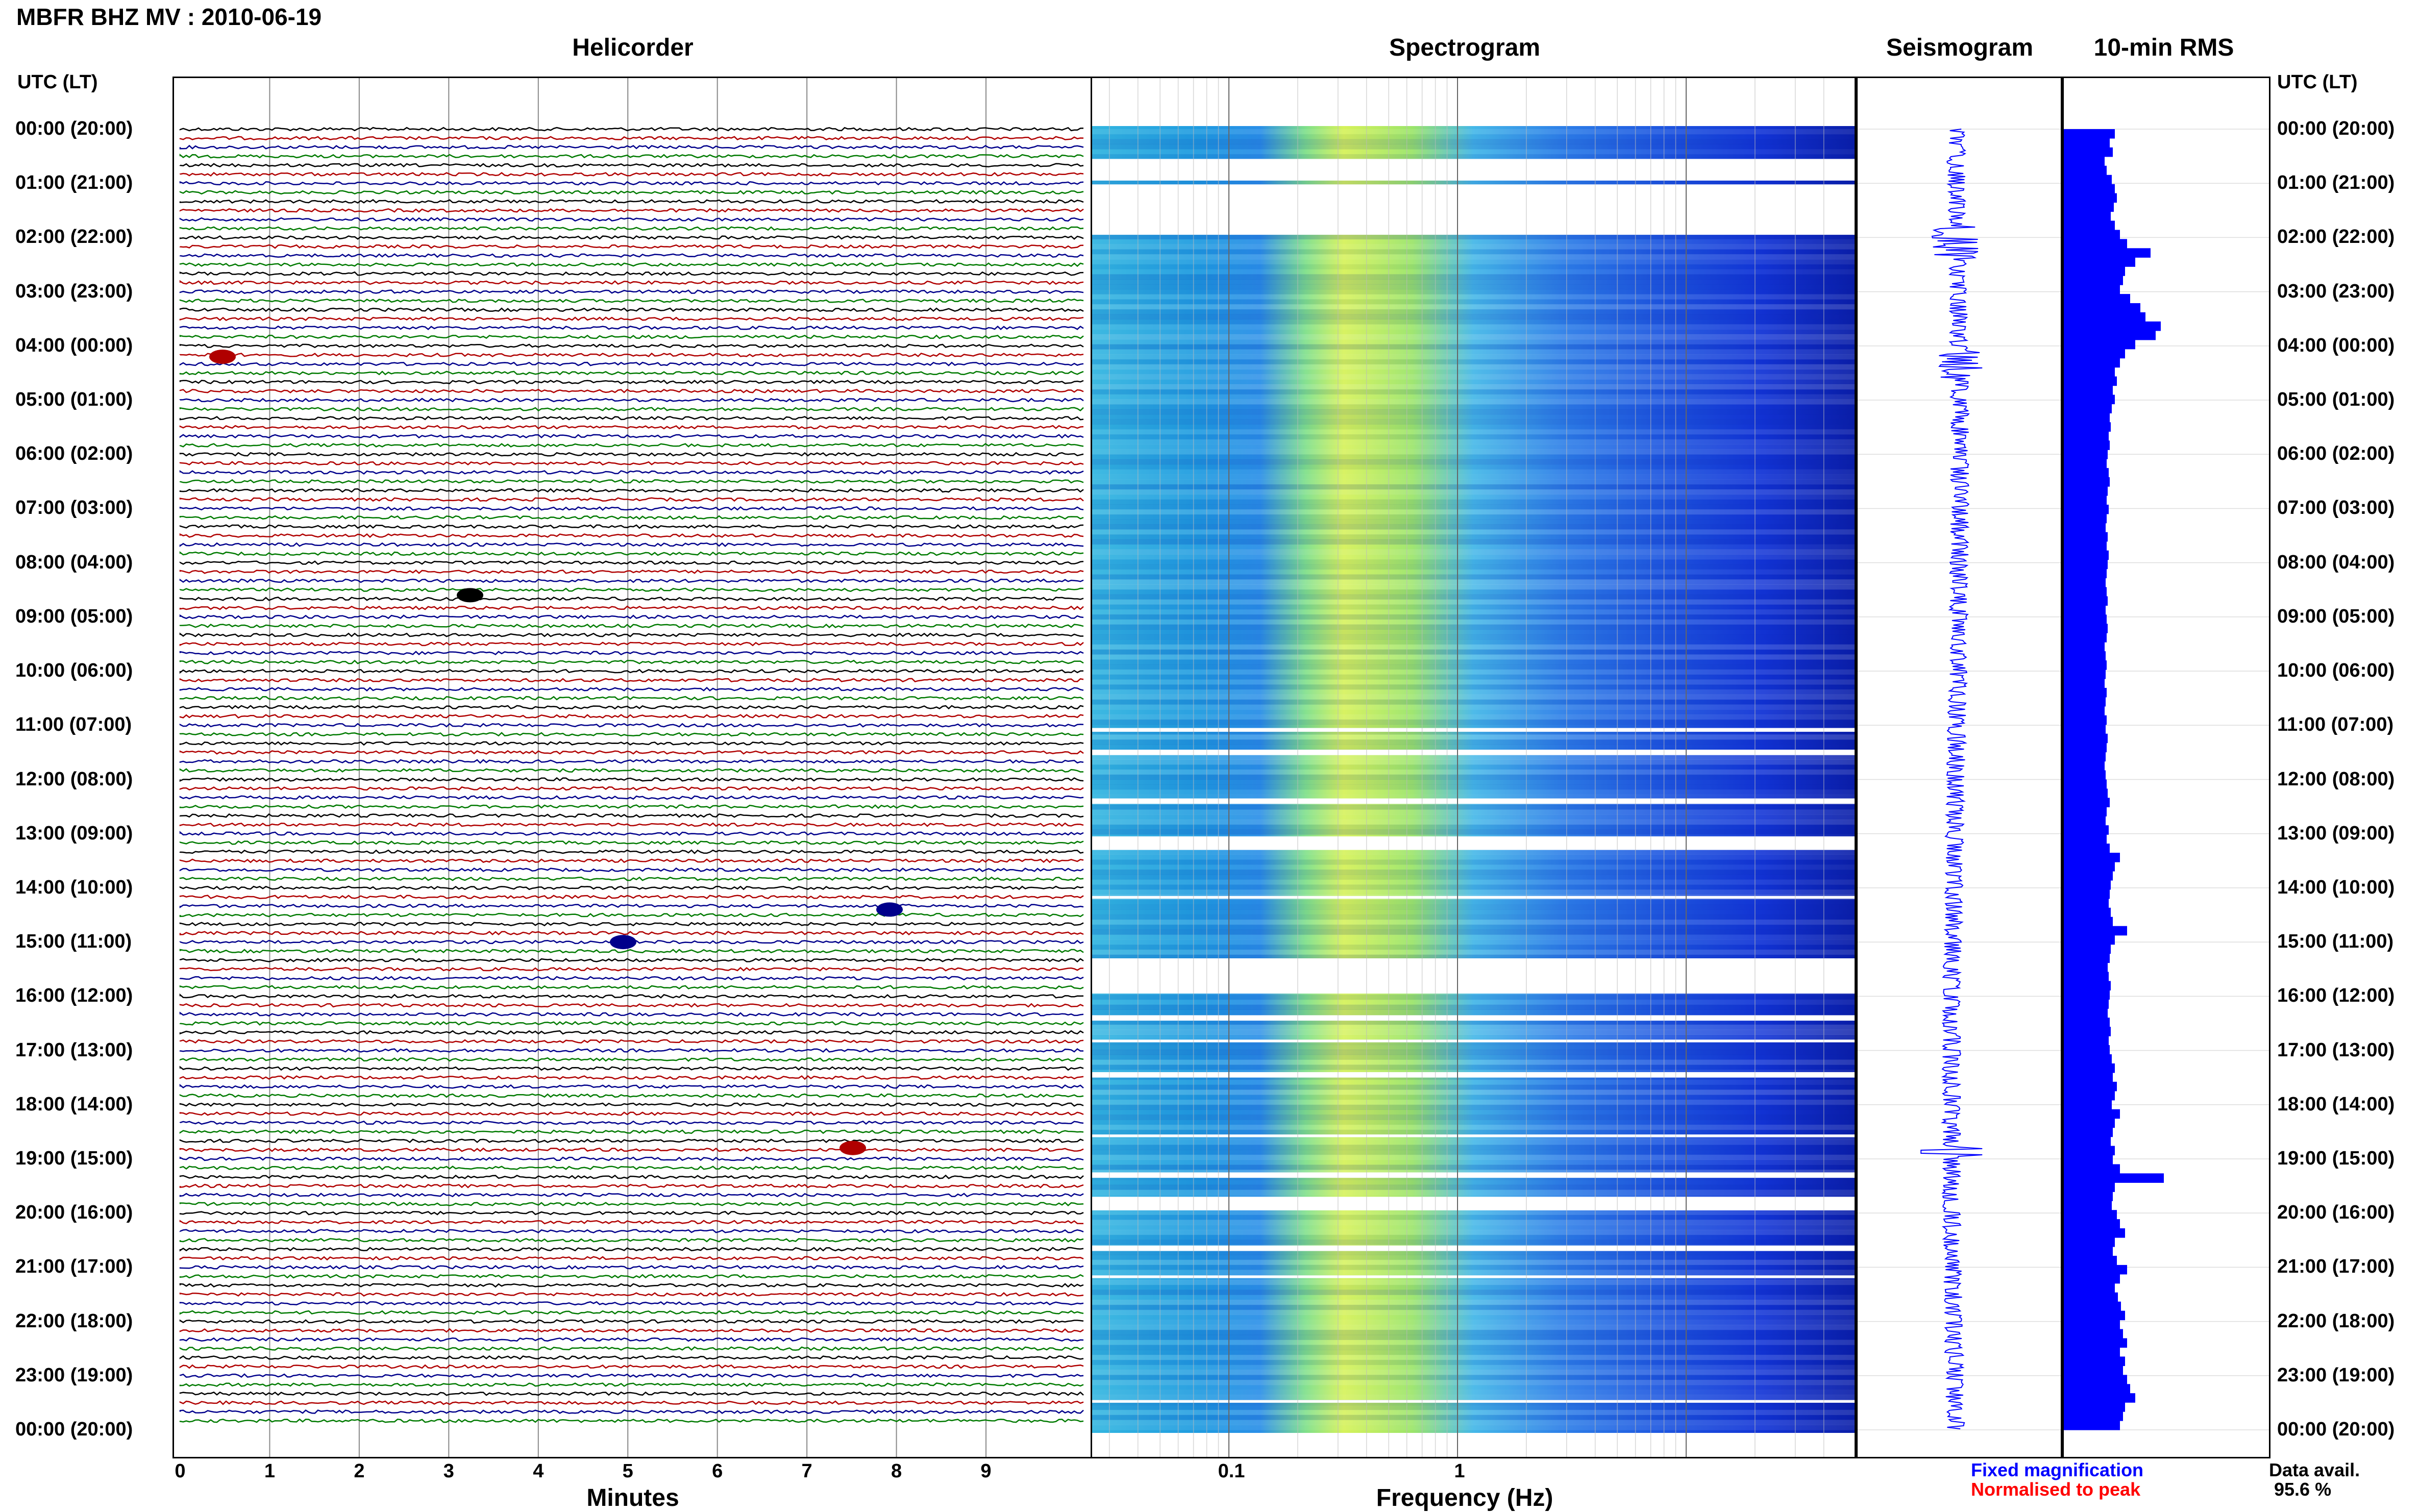  I want to click on time-label-right: 21:00 (17:00), so click(2336, 1267).